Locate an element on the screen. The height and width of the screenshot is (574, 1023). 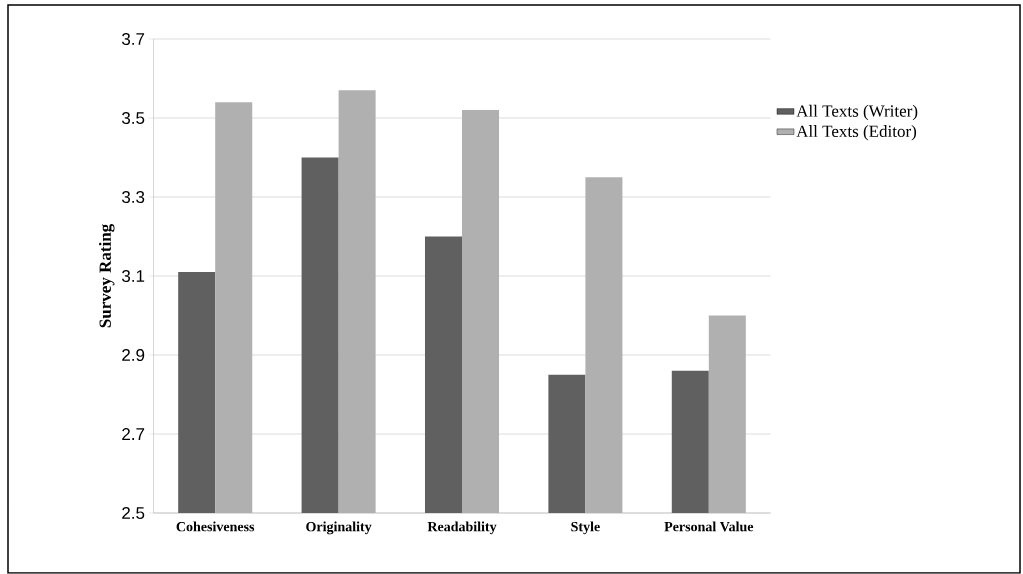
x-tick-label: Style is located at coordinates (585, 528).